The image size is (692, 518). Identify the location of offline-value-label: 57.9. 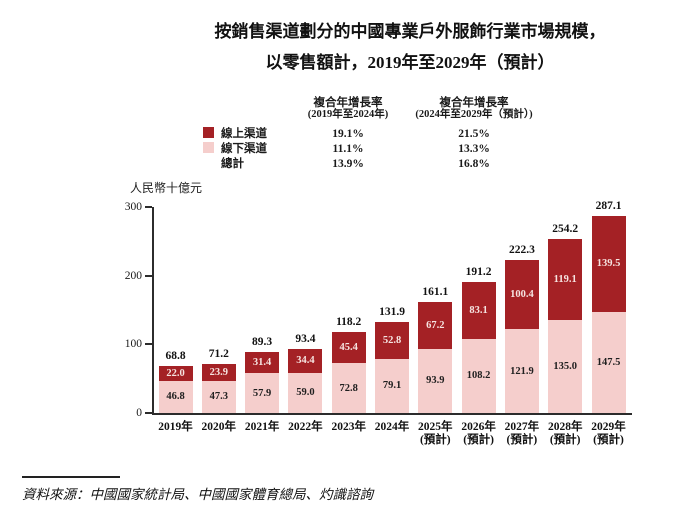
(262, 393).